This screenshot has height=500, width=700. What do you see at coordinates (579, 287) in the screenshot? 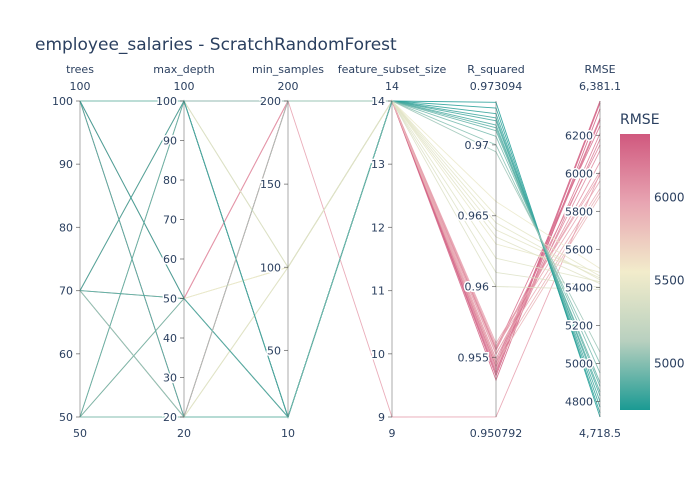
I see `tick-label: 5400` at bounding box center [579, 287].